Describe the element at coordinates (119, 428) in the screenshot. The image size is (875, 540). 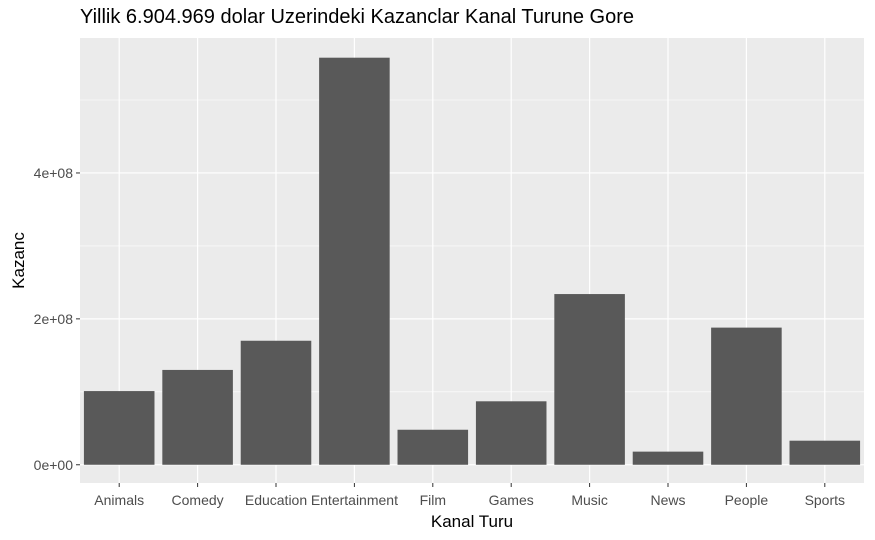
I see `bar-animals` at that location.